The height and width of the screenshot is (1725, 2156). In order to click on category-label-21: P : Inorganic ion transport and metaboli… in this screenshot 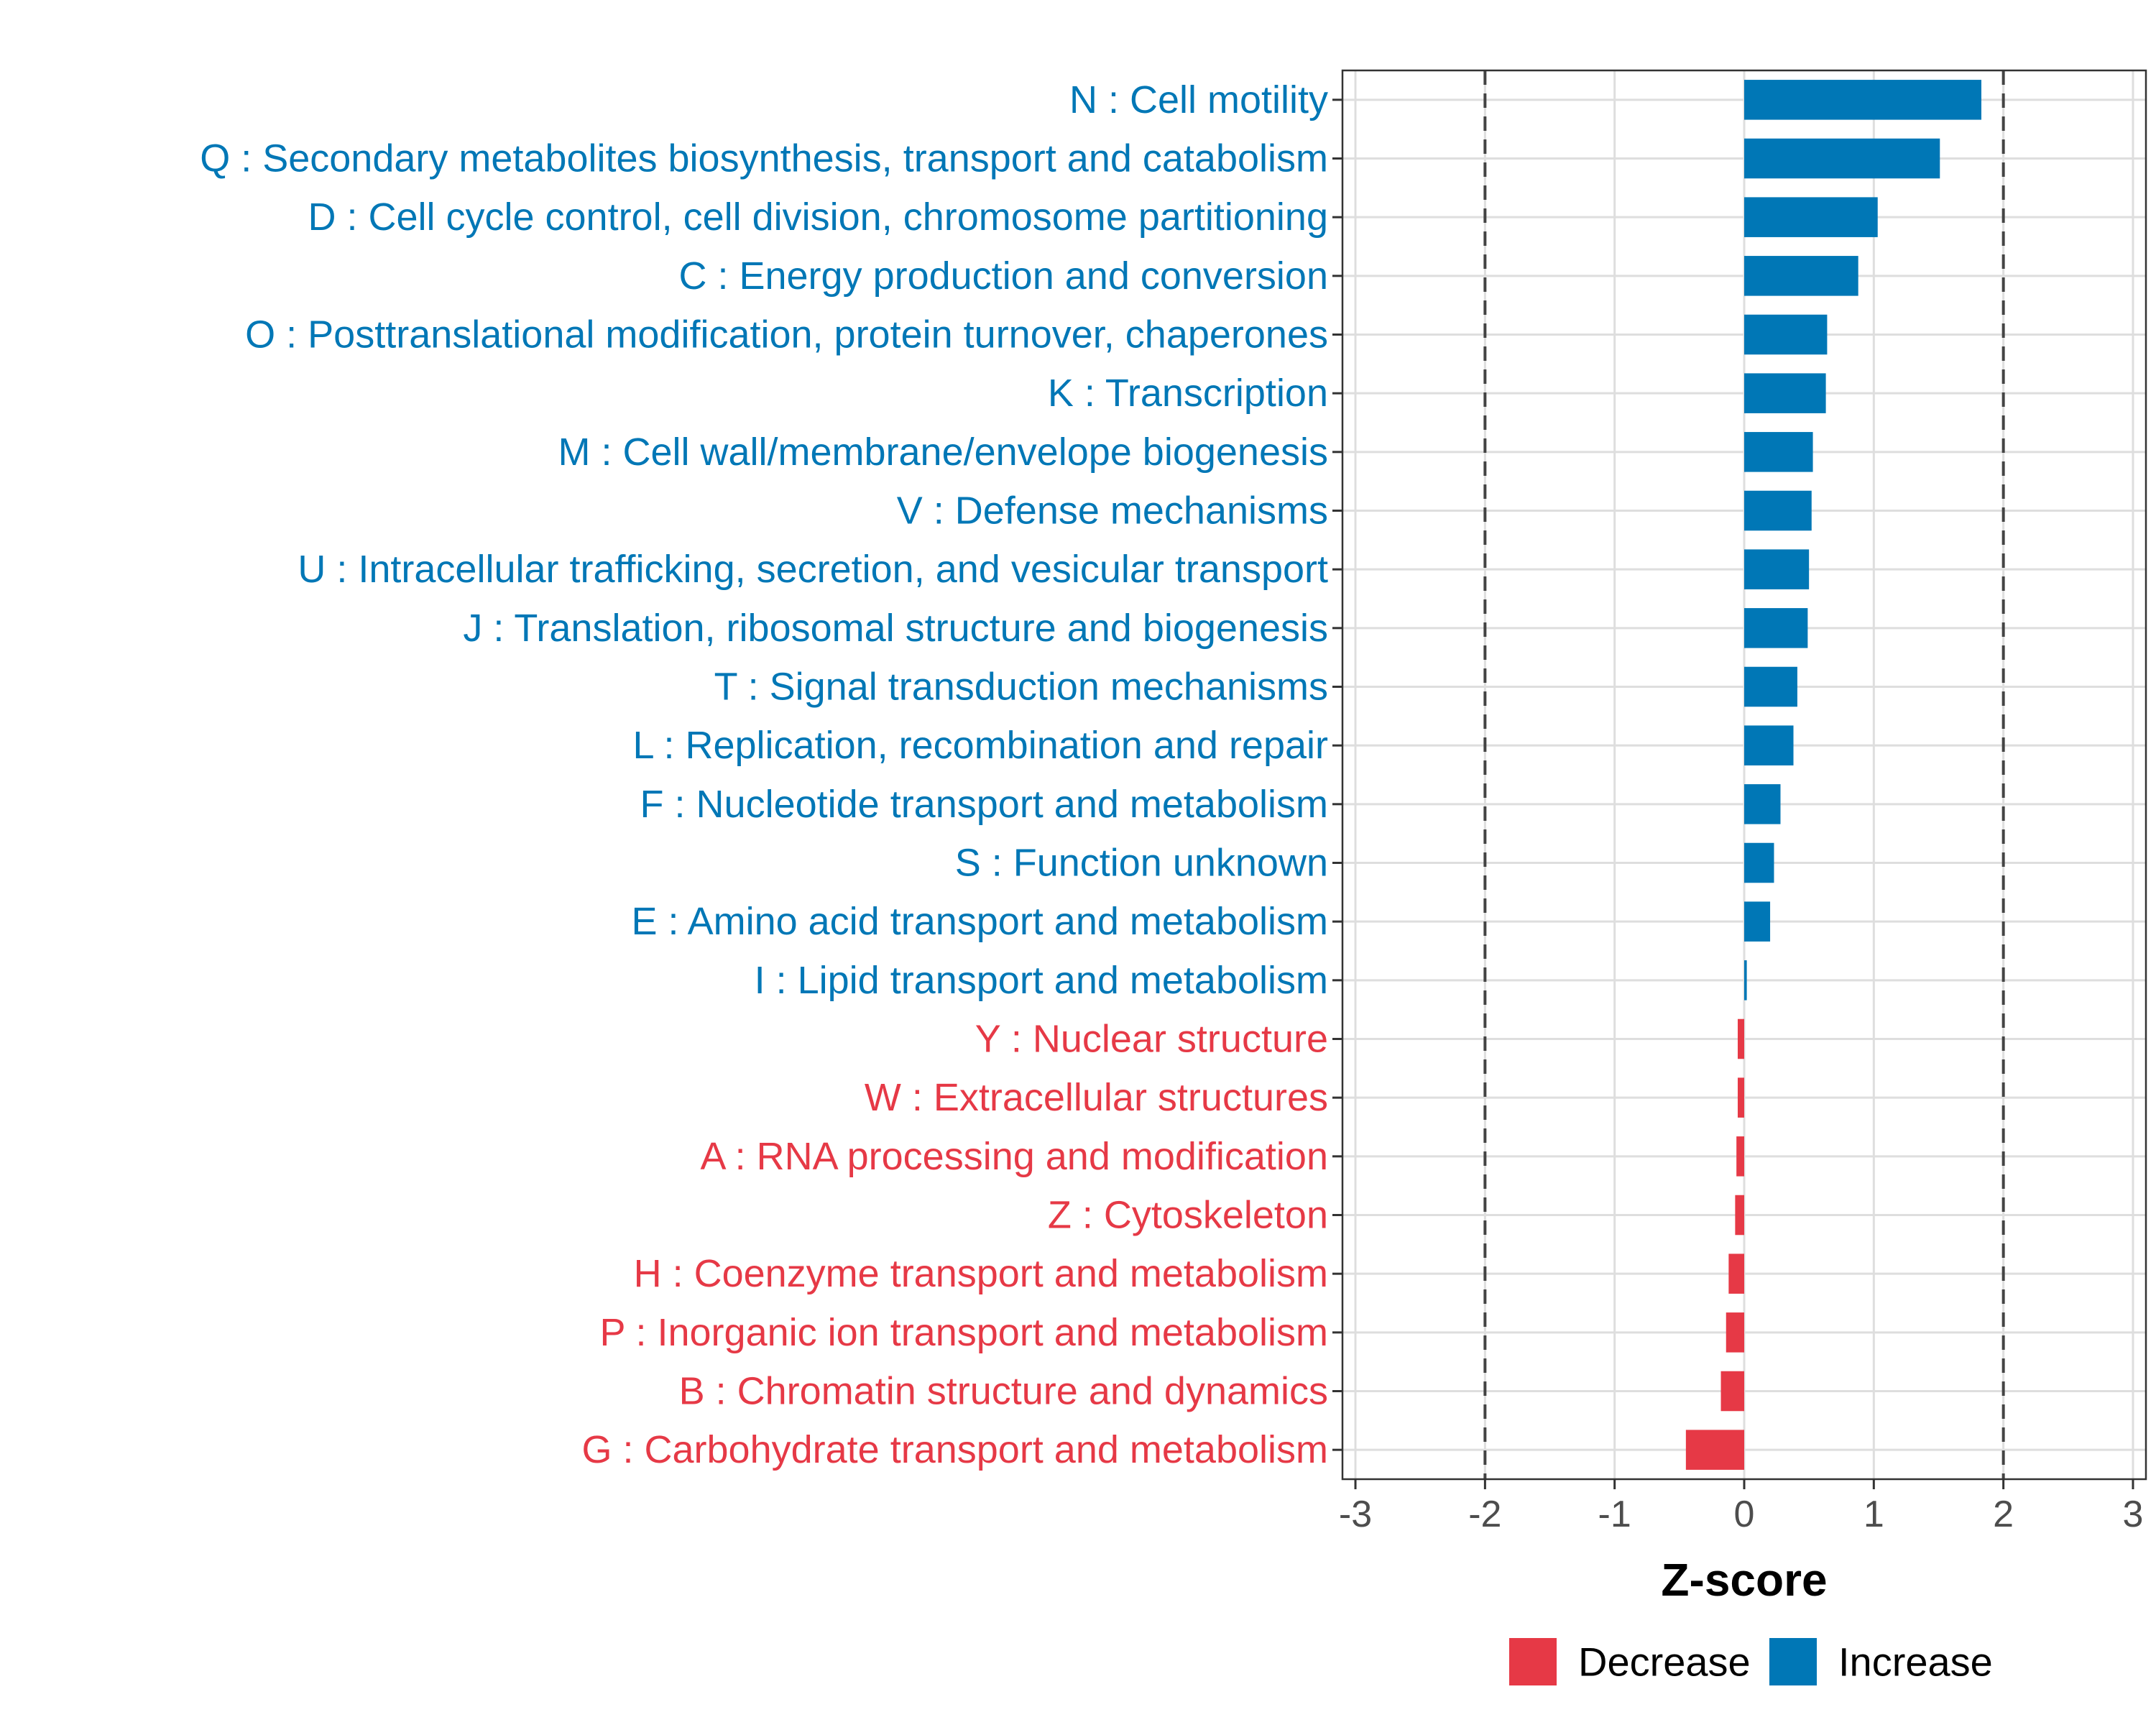, I will do `click(964, 1332)`.